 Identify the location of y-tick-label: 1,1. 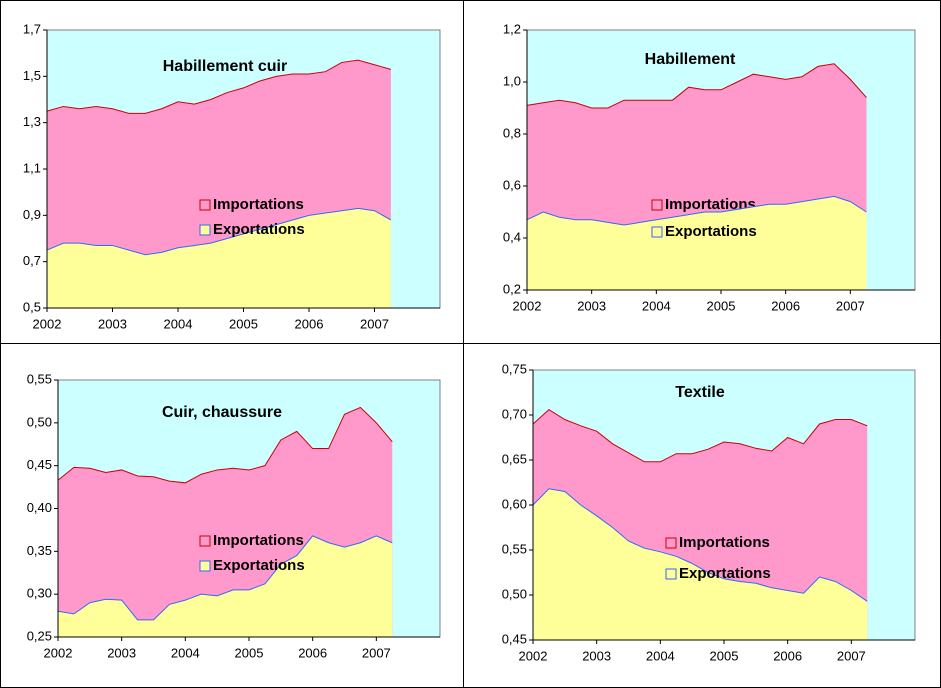
(32, 167).